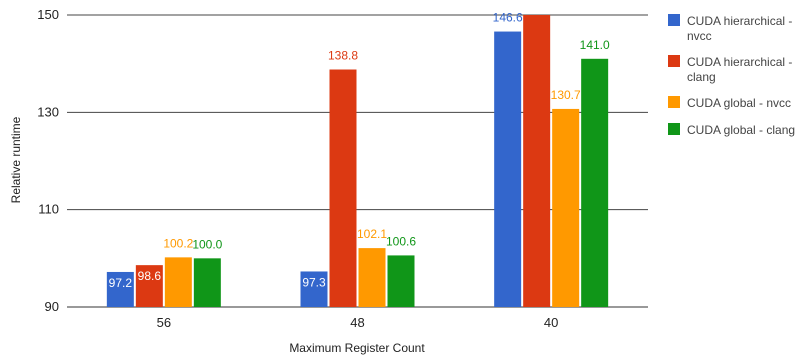 The height and width of the screenshot is (358, 796). Describe the element at coordinates (207, 244) in the screenshot. I see `data-label: 100.0` at that location.